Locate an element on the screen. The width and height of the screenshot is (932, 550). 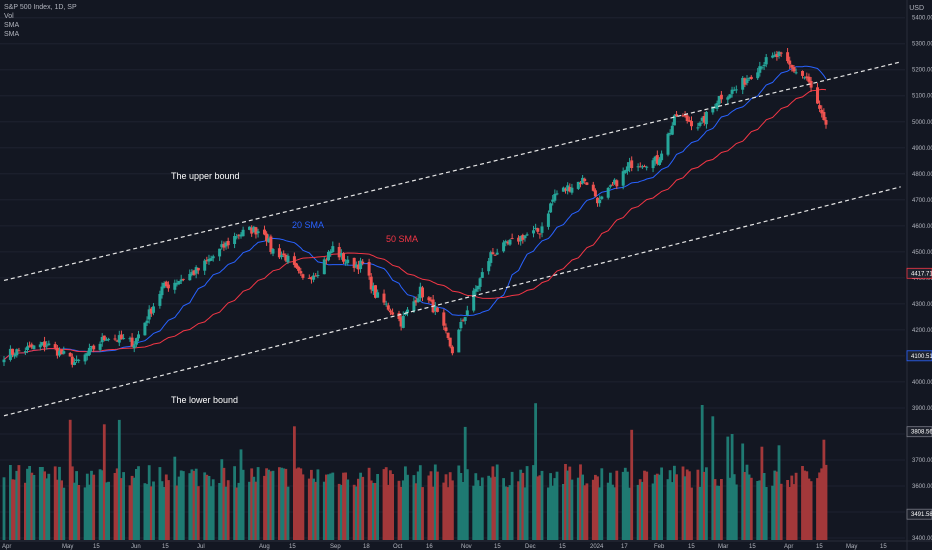
time-tick-label: 15 is located at coordinates (96, 547).